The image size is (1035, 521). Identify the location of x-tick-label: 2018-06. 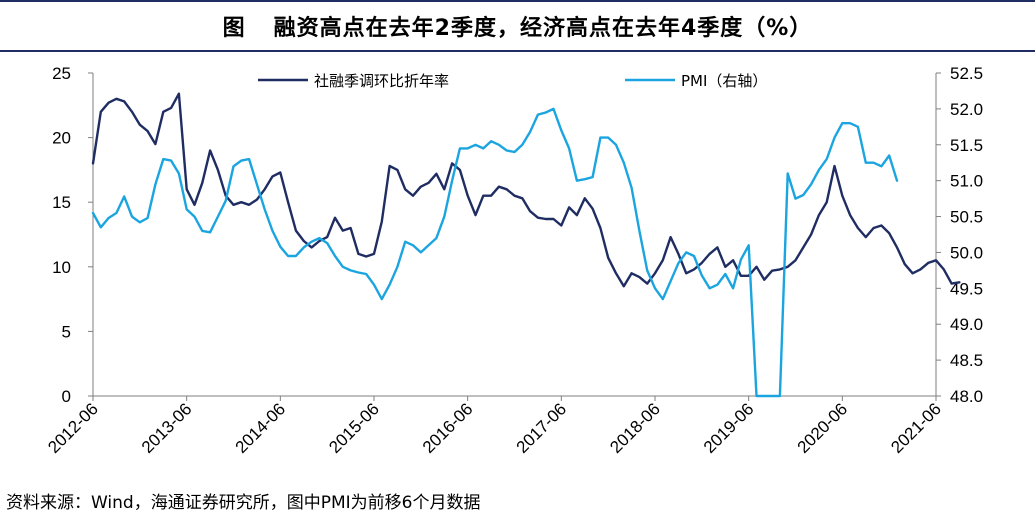
(635, 428).